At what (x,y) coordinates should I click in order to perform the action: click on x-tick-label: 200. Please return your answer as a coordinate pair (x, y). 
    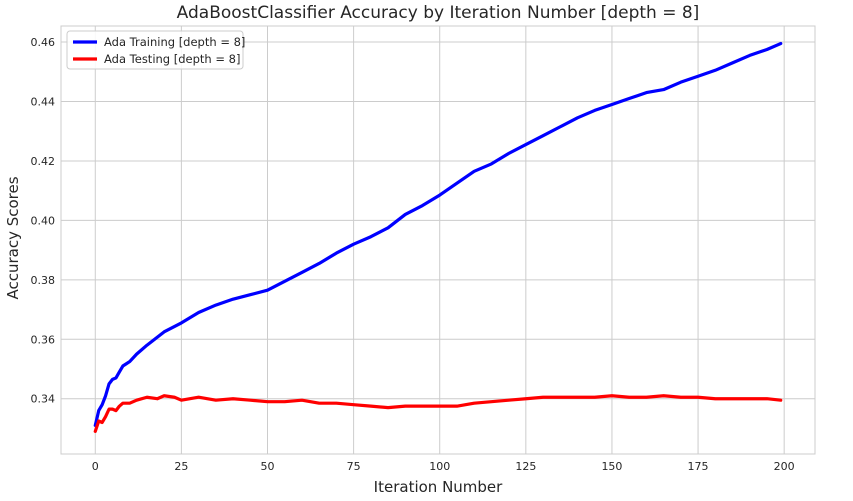
    Looking at the image, I should click on (784, 466).